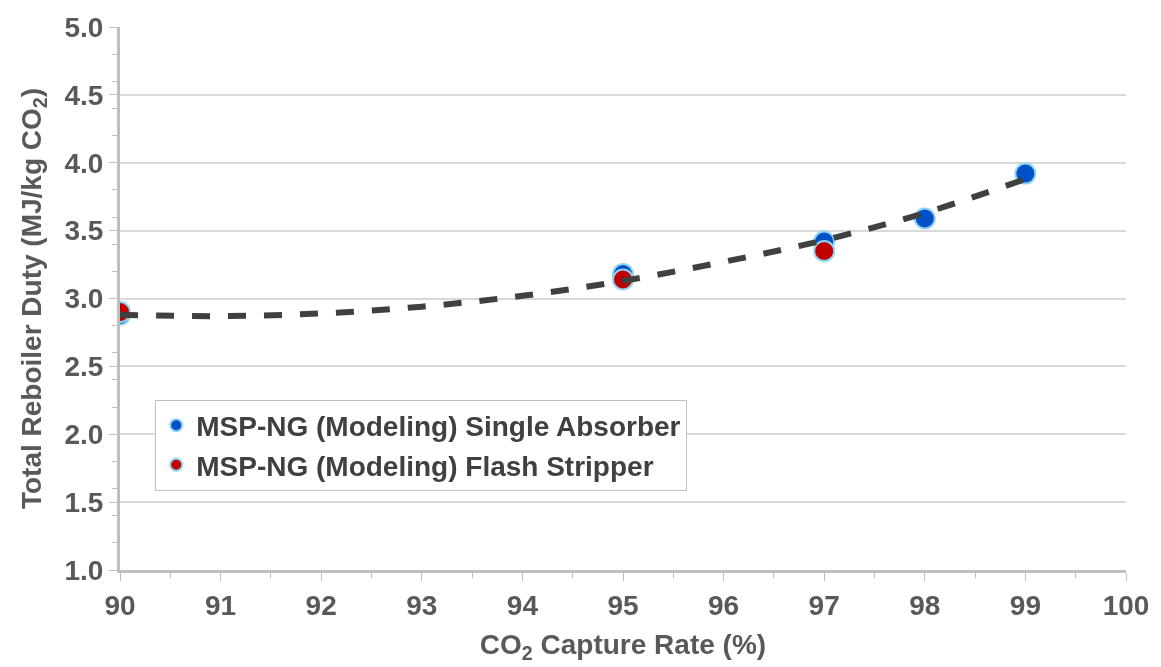 This screenshot has width=1161, height=667. What do you see at coordinates (84, 27) in the screenshot?
I see `y-tick-label: 5.0` at bounding box center [84, 27].